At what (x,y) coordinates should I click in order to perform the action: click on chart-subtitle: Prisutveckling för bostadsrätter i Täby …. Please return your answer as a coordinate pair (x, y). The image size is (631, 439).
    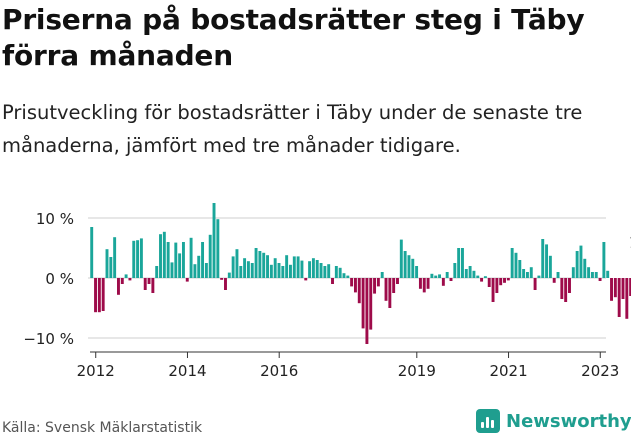
    Looking at the image, I should click on (292, 129).